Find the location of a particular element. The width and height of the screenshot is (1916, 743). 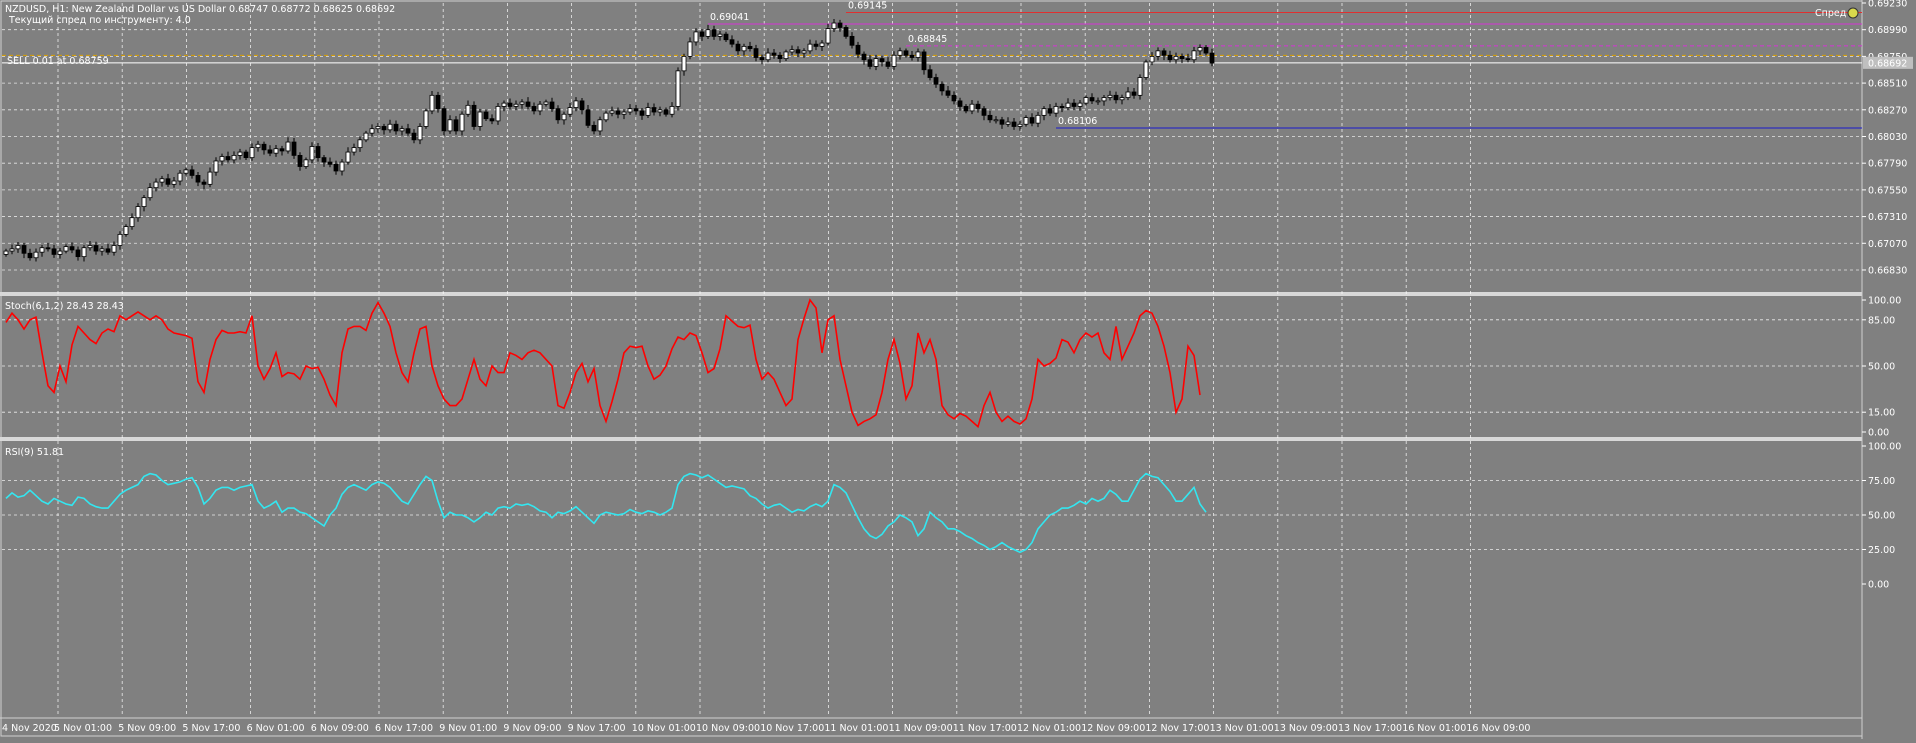

stoch-tick-label: 100.00 is located at coordinates (1884, 301).